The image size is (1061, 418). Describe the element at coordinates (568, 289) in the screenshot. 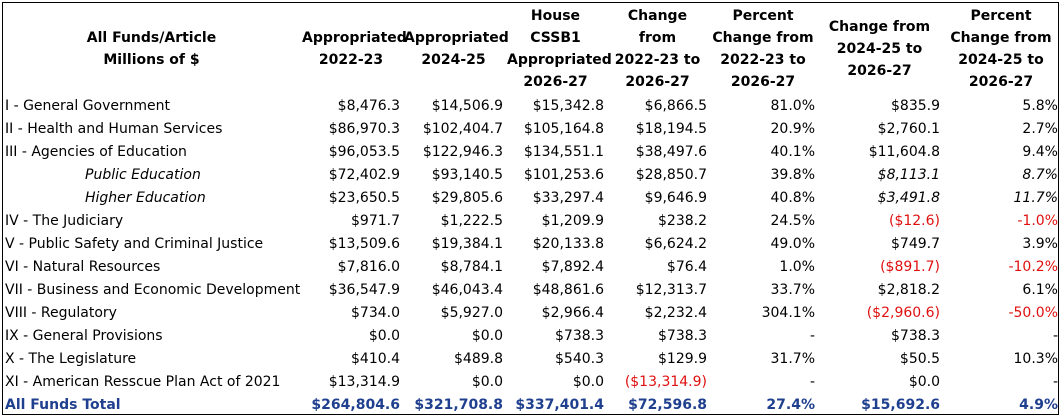

I see `cell: $48,861.6` at that location.